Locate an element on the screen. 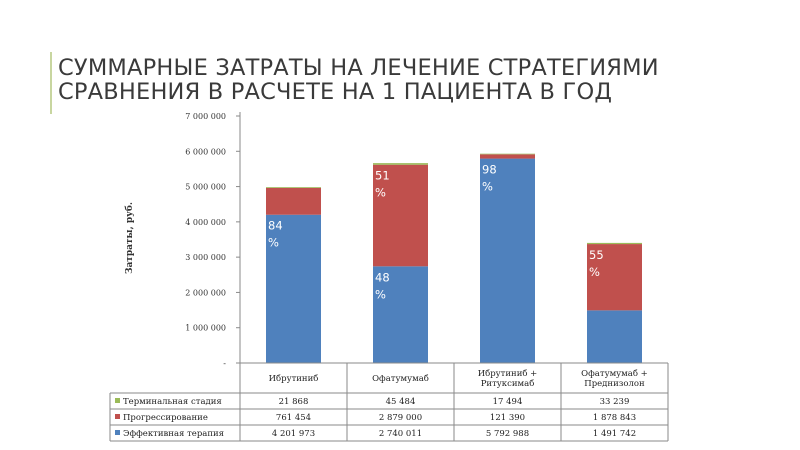 This screenshot has height=450, width=800. category-label: Ибрутиниб is located at coordinates (294, 378).